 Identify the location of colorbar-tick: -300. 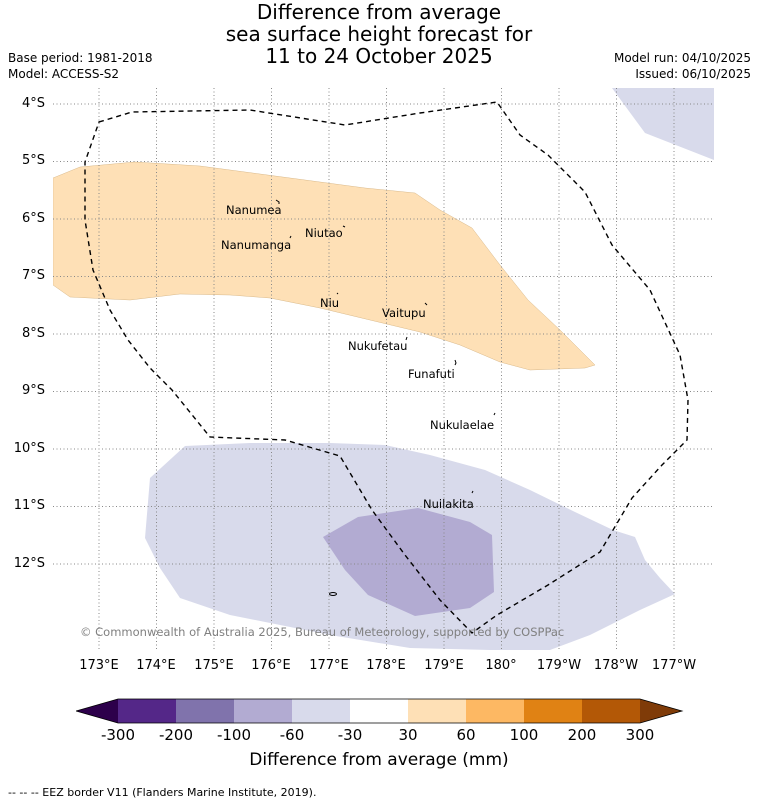
(118, 735).